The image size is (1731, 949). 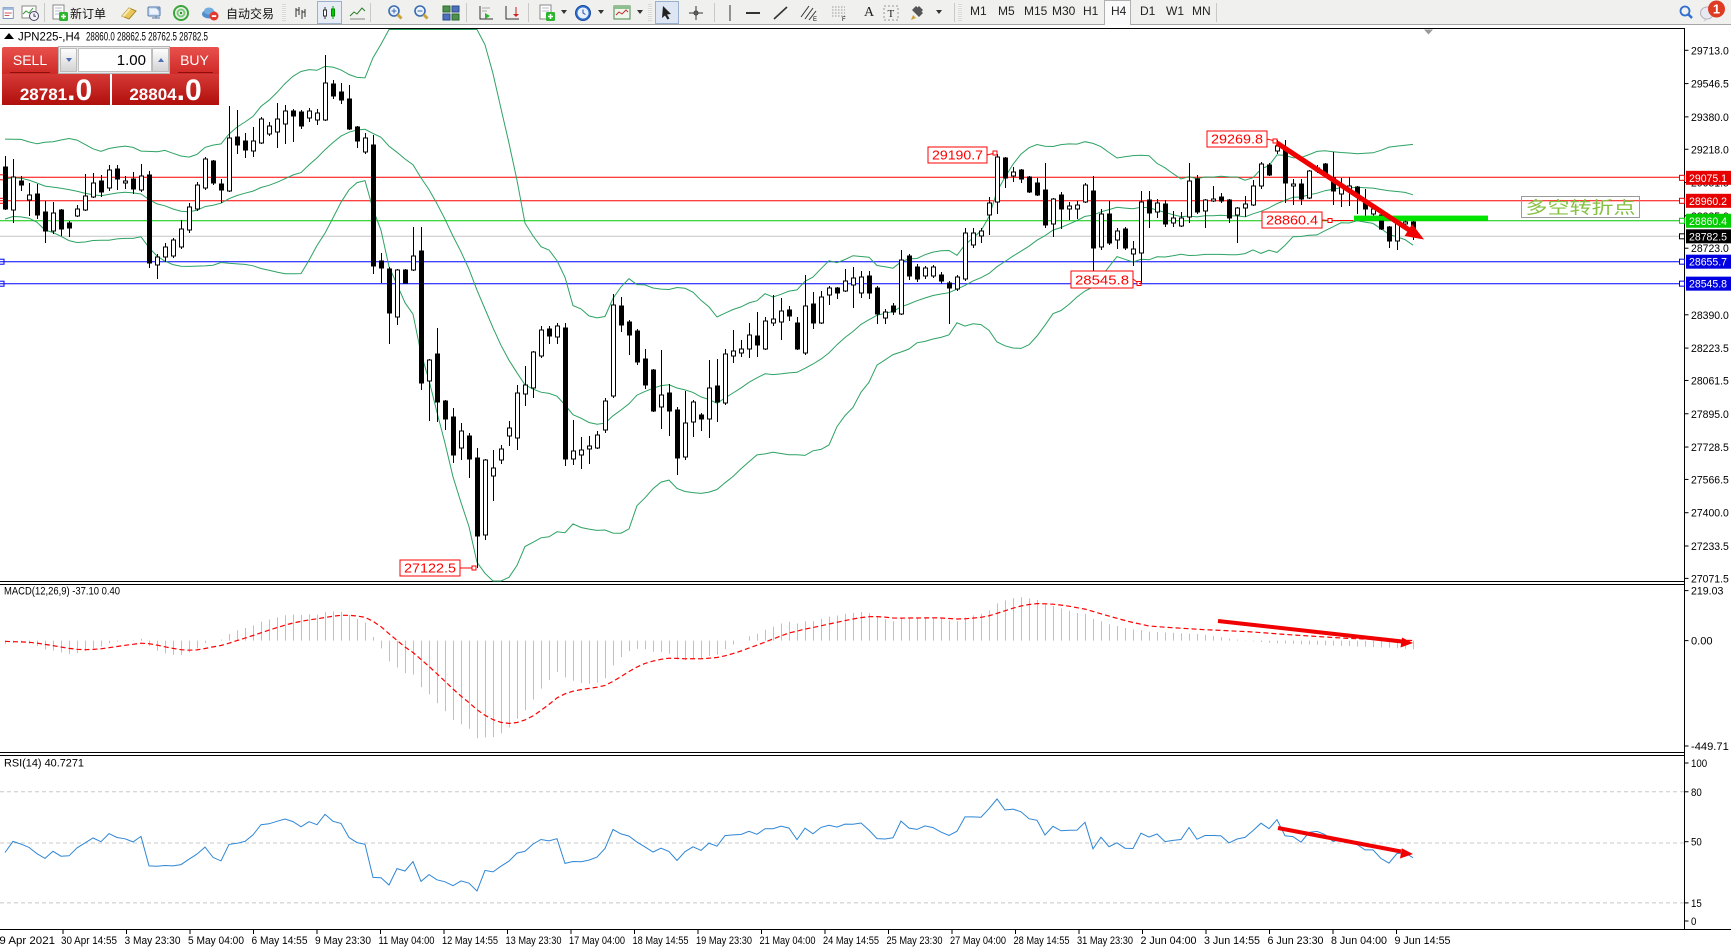 I want to click on svg-text: 19 May 23:30, so click(x=724, y=941).